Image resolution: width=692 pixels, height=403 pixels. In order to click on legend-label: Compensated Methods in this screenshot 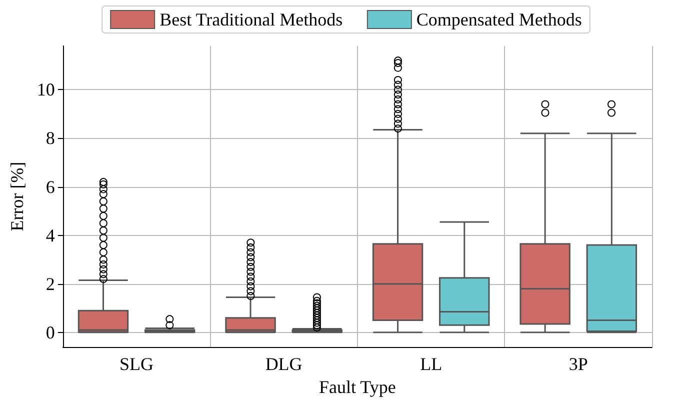, I will do `click(499, 20)`.